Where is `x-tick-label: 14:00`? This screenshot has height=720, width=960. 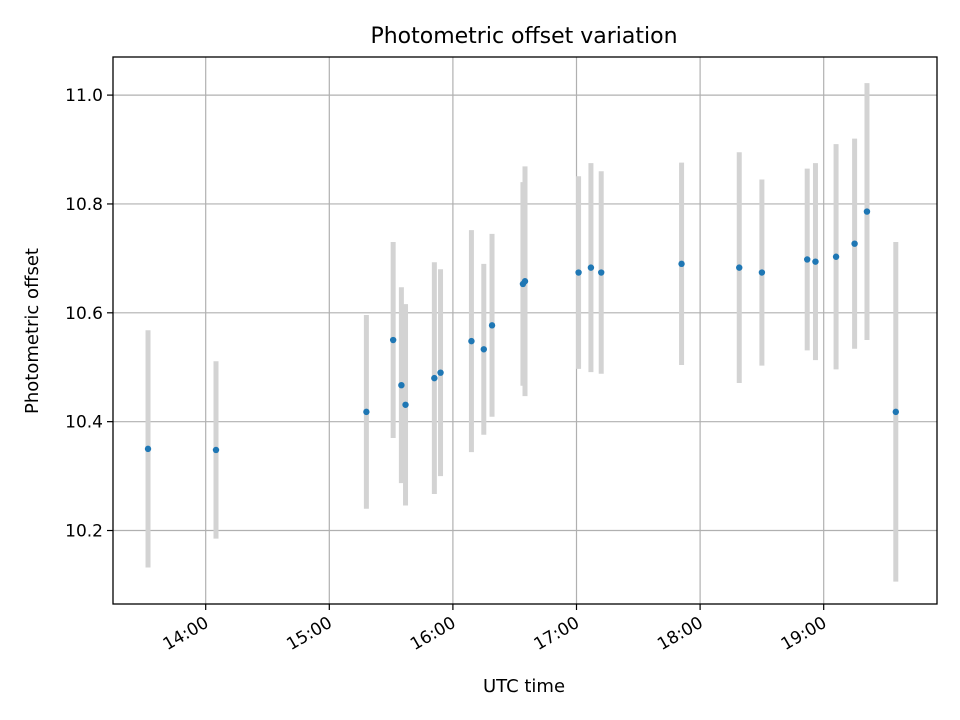 x-tick-label: 14:00 is located at coordinates (186, 634).